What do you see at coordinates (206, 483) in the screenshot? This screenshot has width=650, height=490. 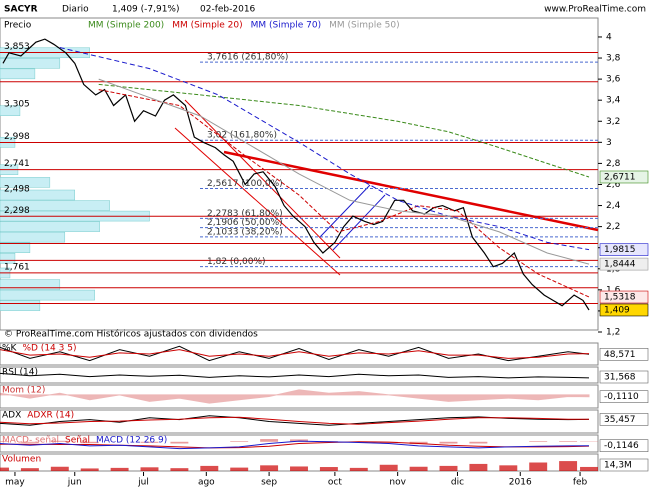 I see `x-tick-label: ago` at bounding box center [206, 483].